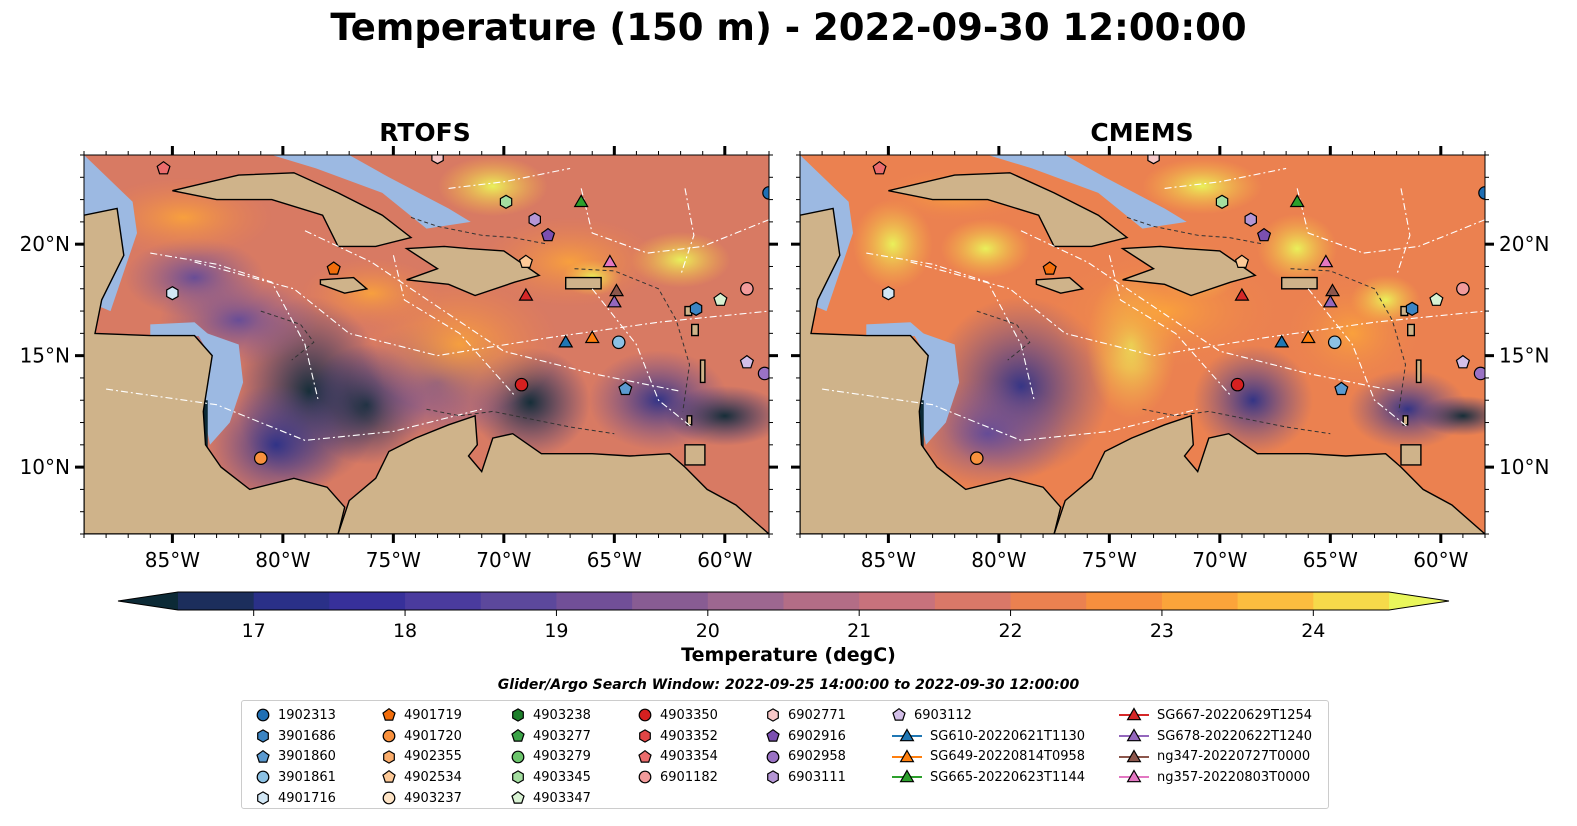 Image resolution: width=1577 pixels, height=826 pixels. What do you see at coordinates (614, 560) in the screenshot?
I see `lon-tick-label: 65°W` at bounding box center [614, 560].